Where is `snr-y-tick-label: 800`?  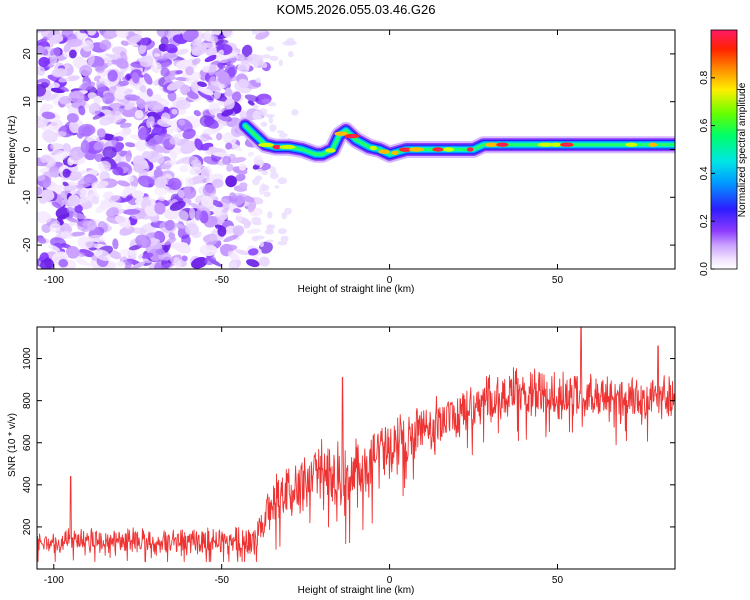 snr-y-tick-label: 800 is located at coordinates (27, 400).